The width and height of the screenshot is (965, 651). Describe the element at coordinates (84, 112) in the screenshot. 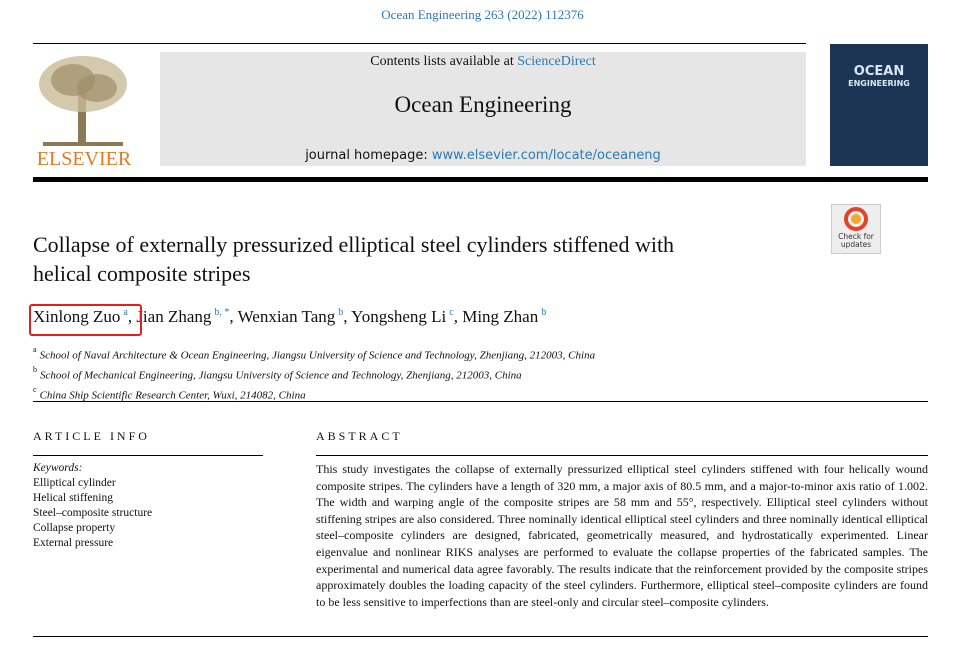

I see `elsevier-logo: ELSEVIER` at that location.